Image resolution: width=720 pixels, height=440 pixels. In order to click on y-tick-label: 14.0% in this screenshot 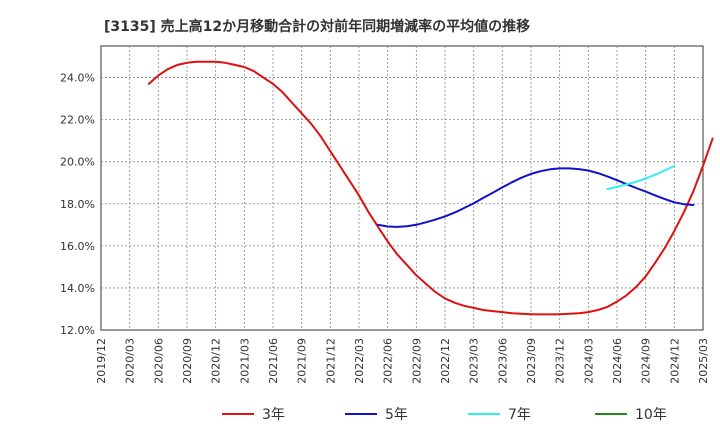, I will do `click(77, 288)`.